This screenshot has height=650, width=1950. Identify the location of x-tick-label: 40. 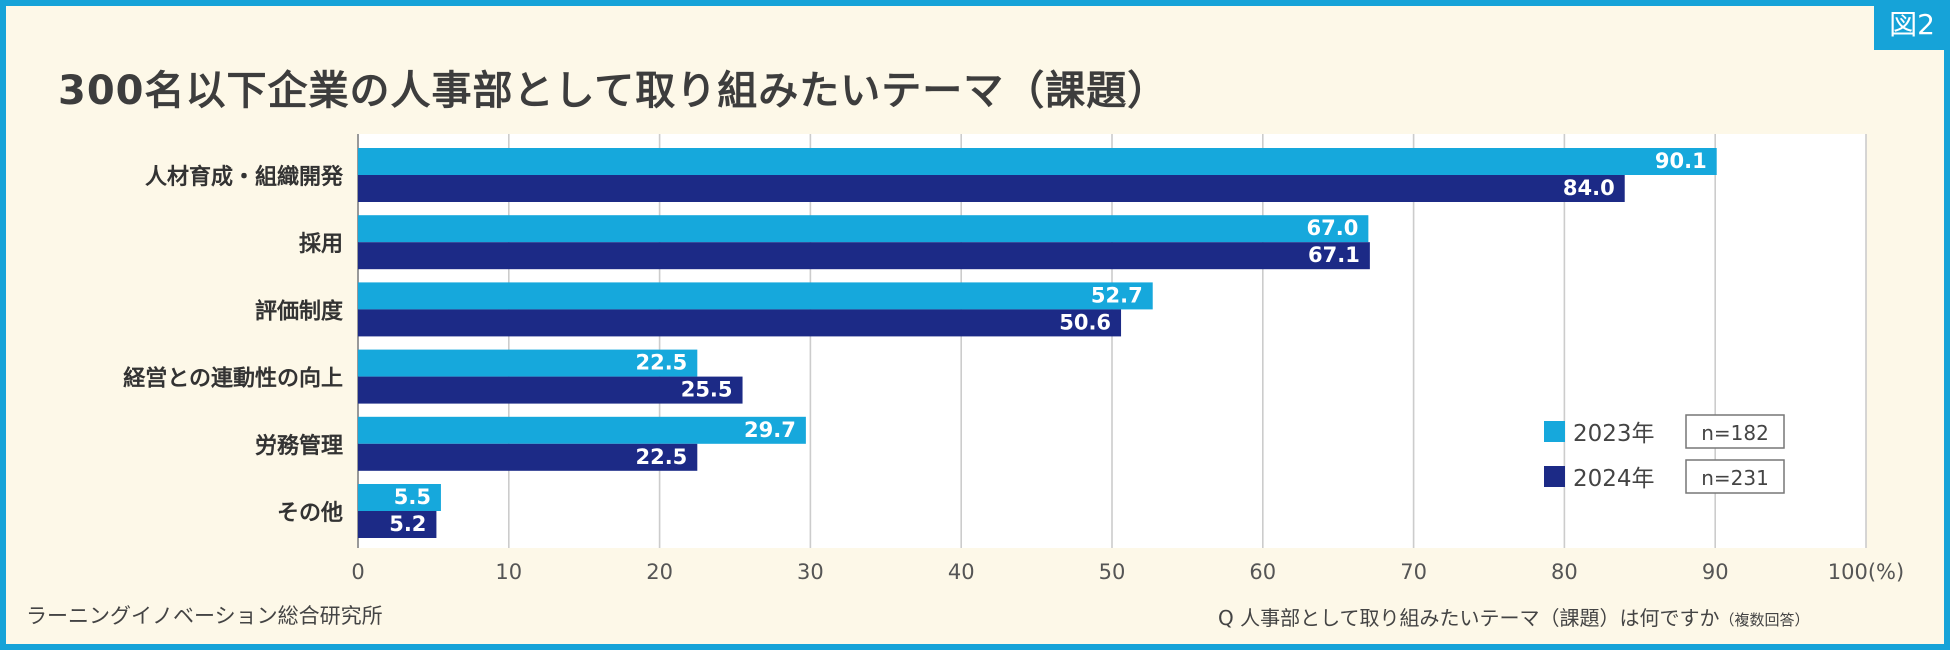
(961, 572).